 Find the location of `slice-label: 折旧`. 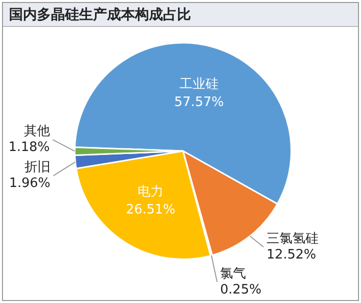

slice-label: 折旧 is located at coordinates (37, 168).